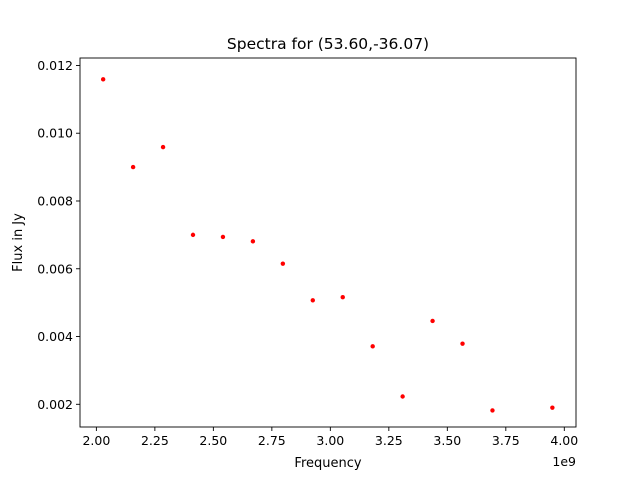 The width and height of the screenshot is (640, 480). I want to click on x-tick-label: 4.00, so click(564, 440).